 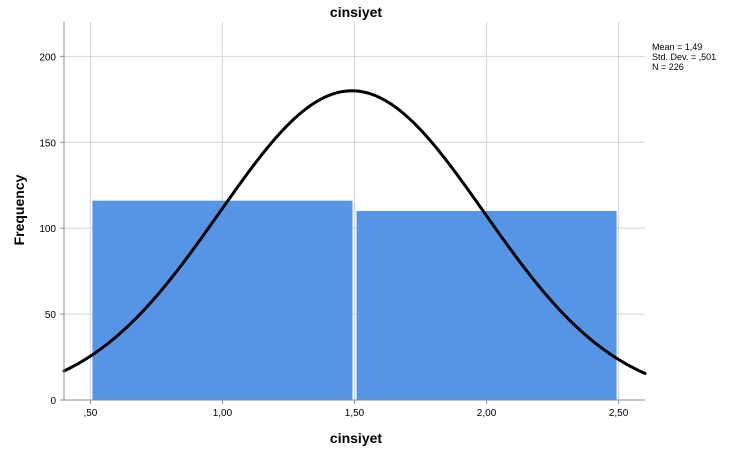 I want to click on x-tick-label: ,50, so click(x=90, y=413).